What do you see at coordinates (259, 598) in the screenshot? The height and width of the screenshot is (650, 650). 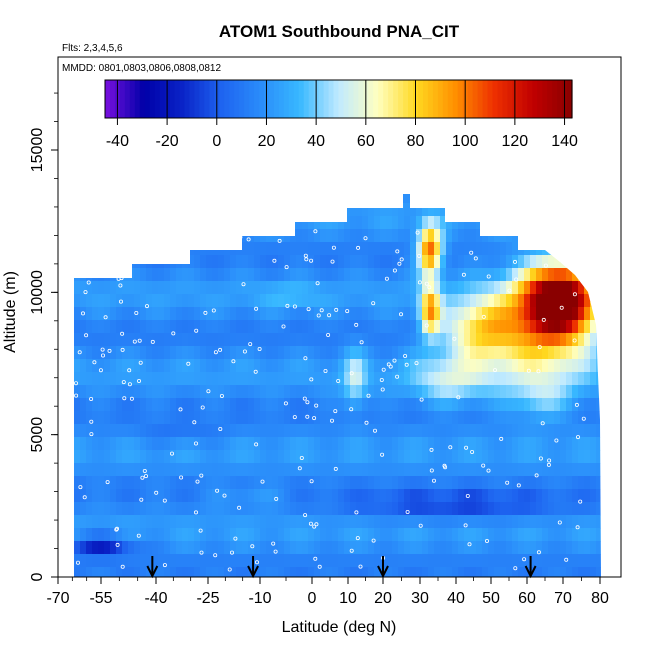 I see `x-tick-label: -10` at bounding box center [259, 598].